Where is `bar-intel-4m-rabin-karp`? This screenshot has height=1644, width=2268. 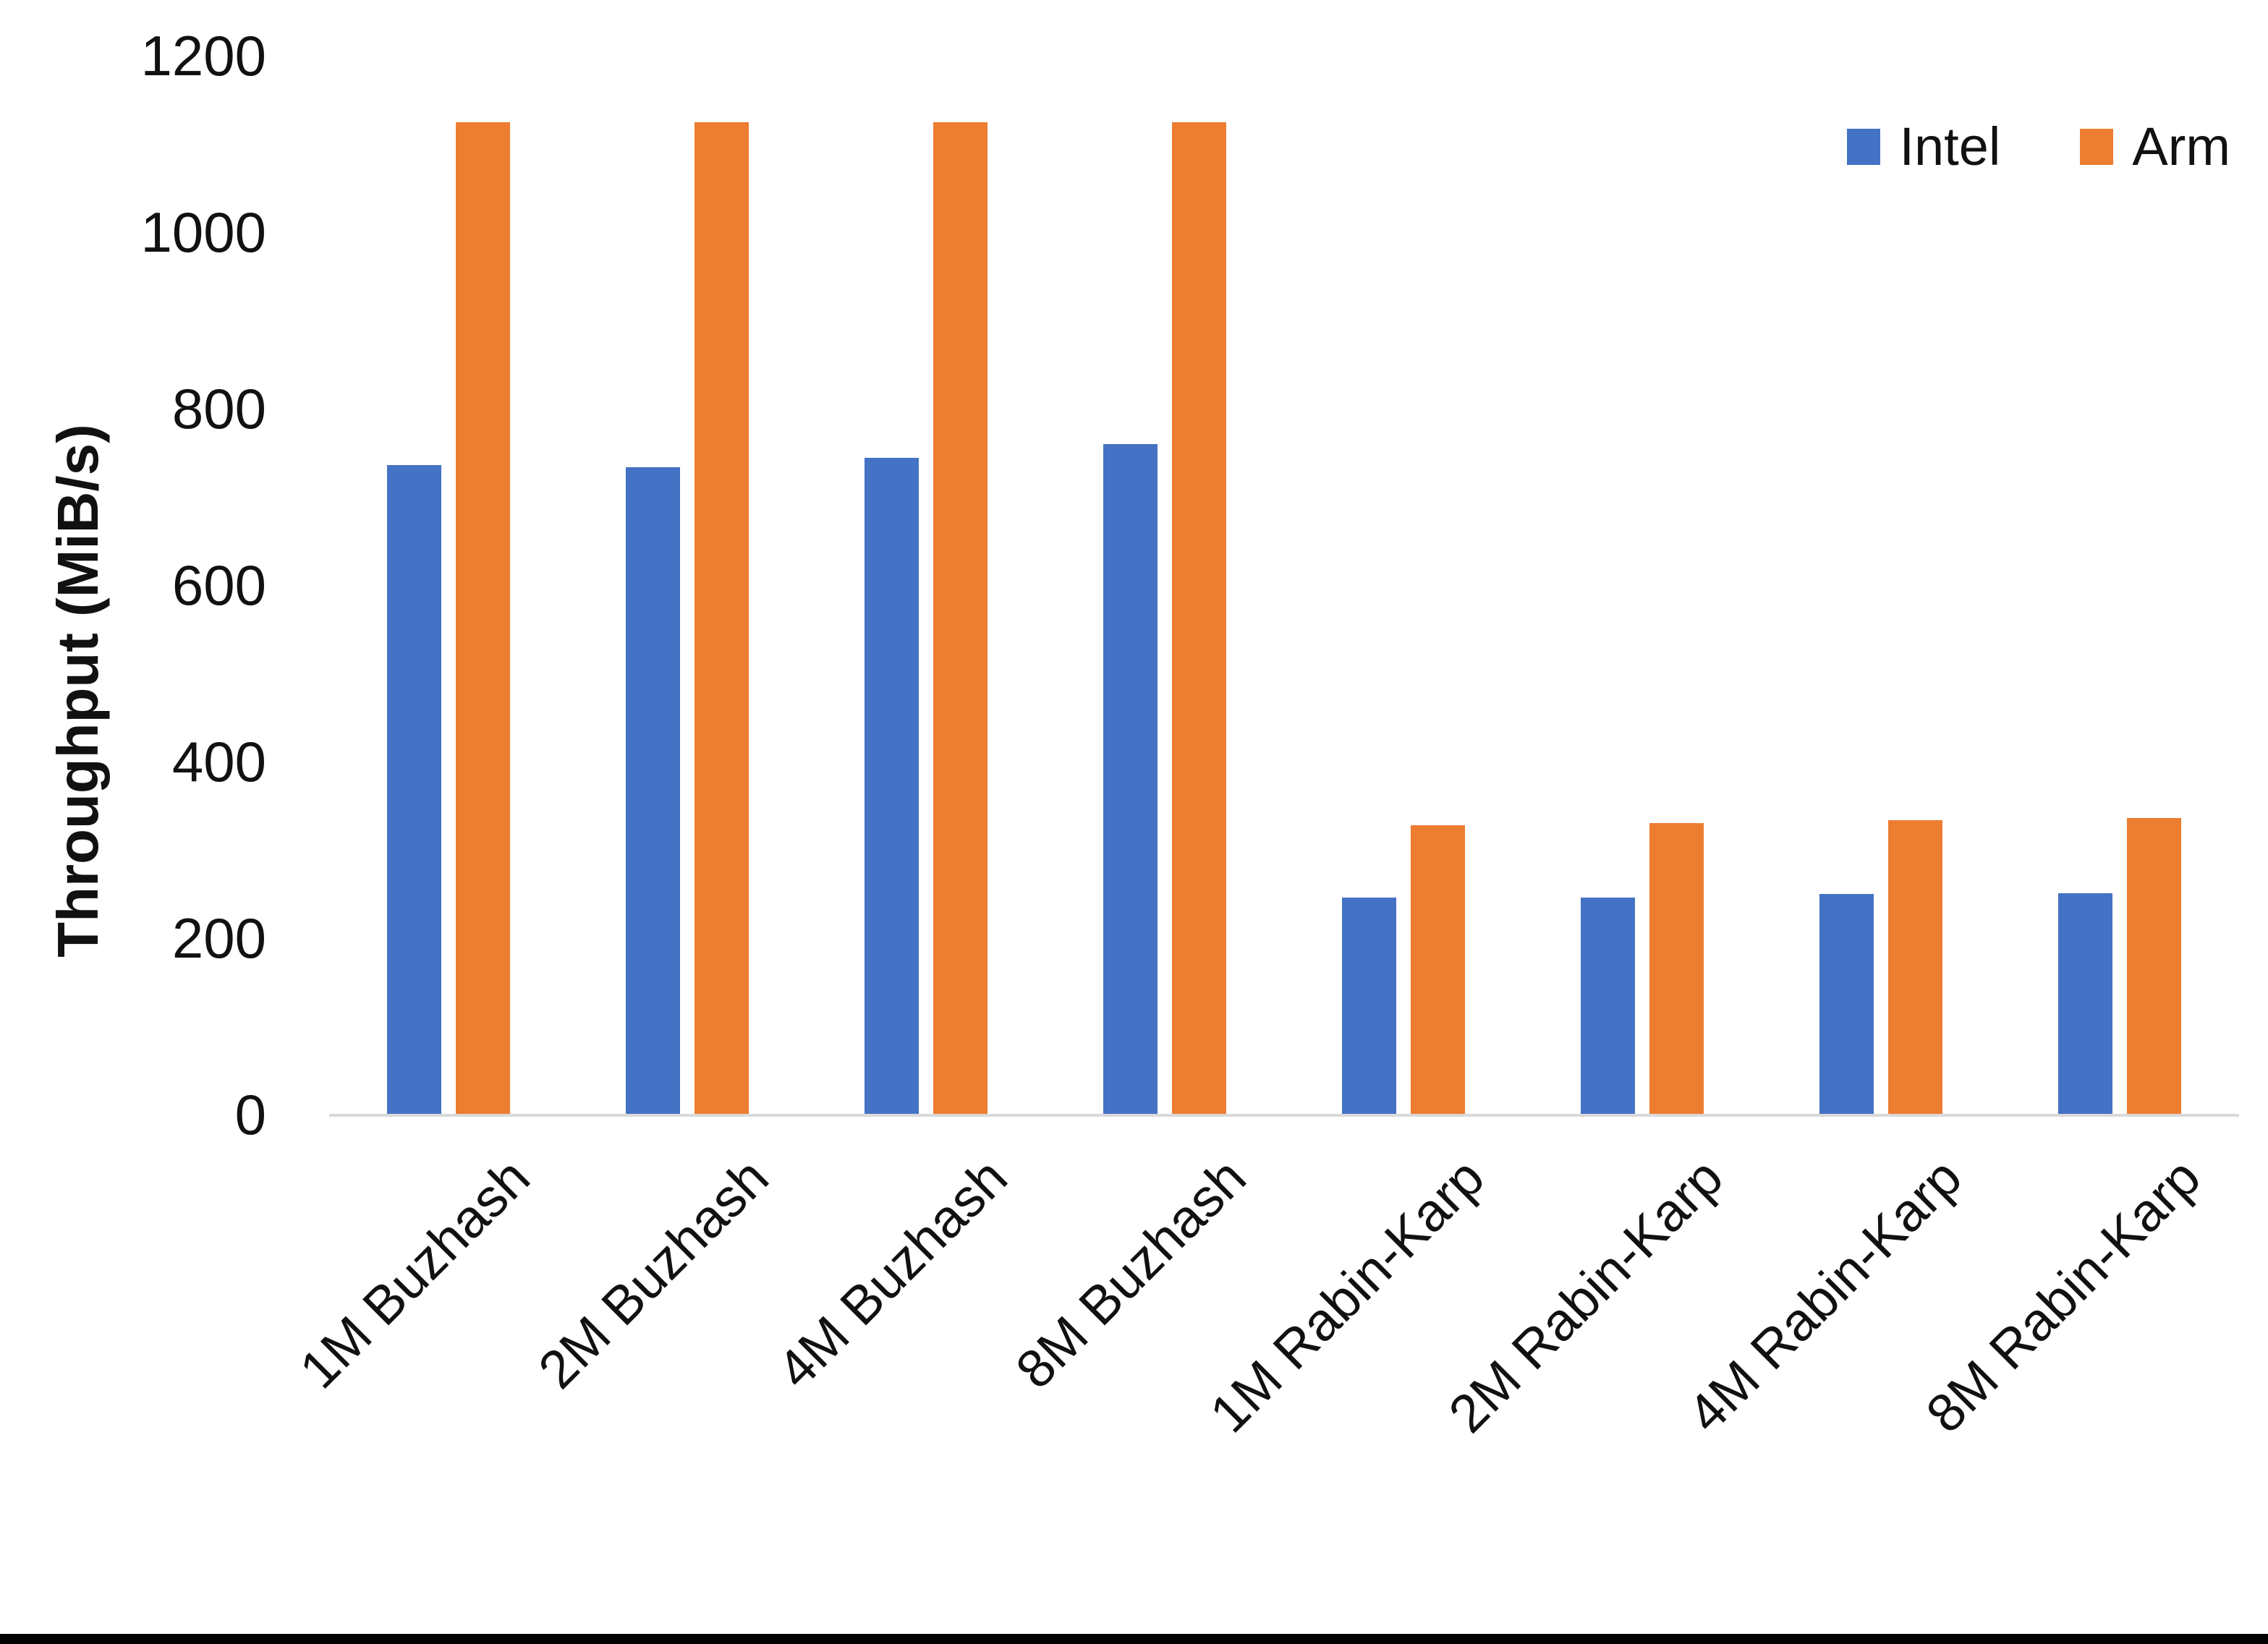
bar-intel-4m-rabin-karp is located at coordinates (1846, 1004).